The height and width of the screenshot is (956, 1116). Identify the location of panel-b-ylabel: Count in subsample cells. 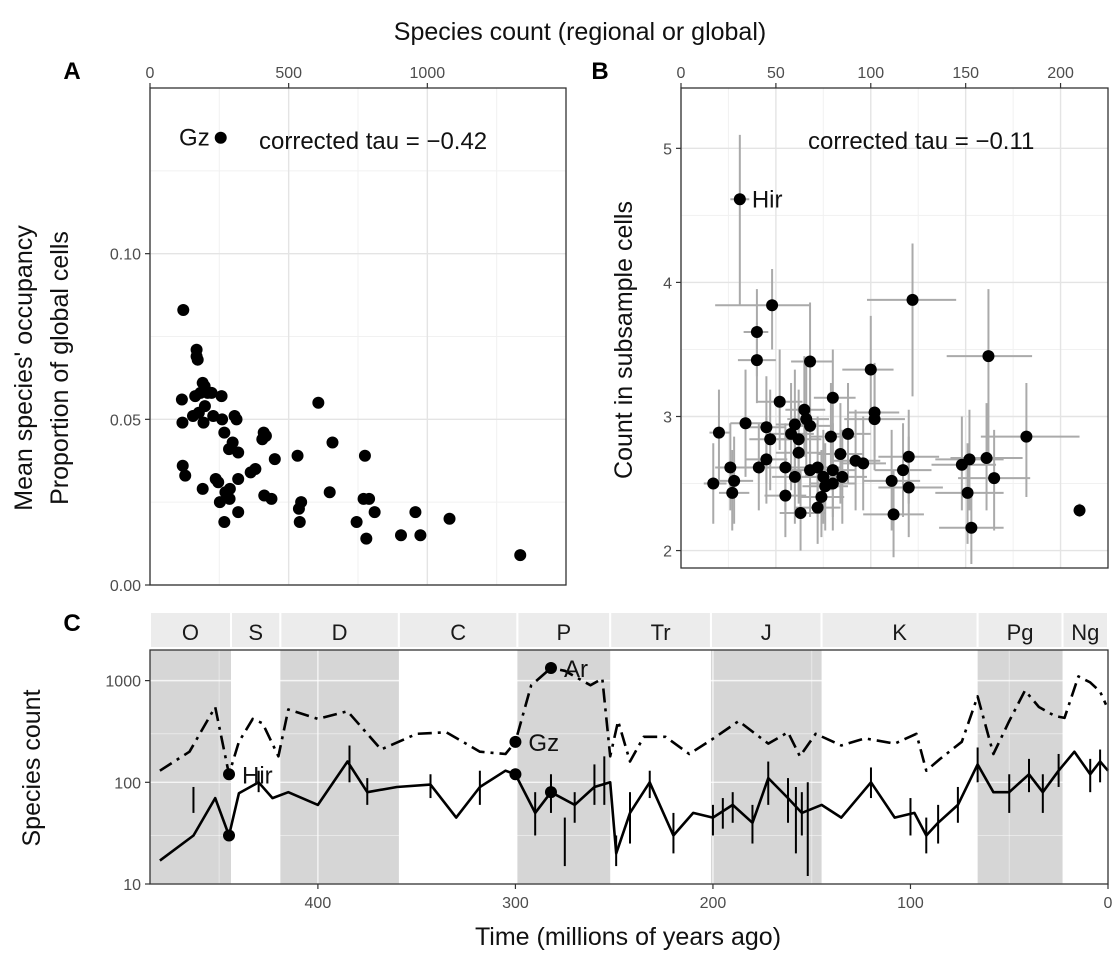
(624, 340).